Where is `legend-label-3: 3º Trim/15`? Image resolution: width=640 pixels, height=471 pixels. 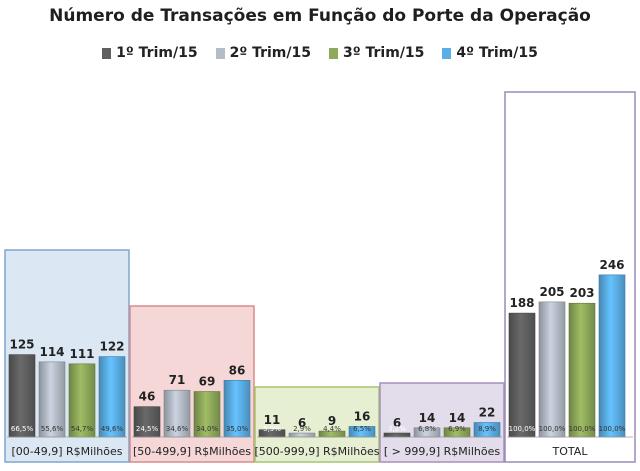
legend-label-3: 3º Trim/15 is located at coordinates (384, 53).